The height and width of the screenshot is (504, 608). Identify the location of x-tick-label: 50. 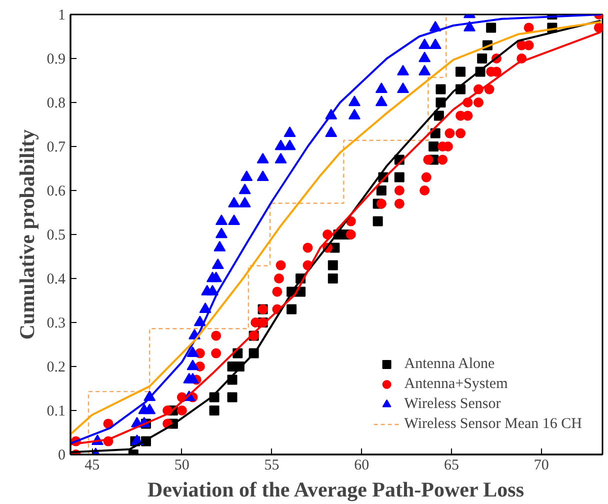
(182, 466).